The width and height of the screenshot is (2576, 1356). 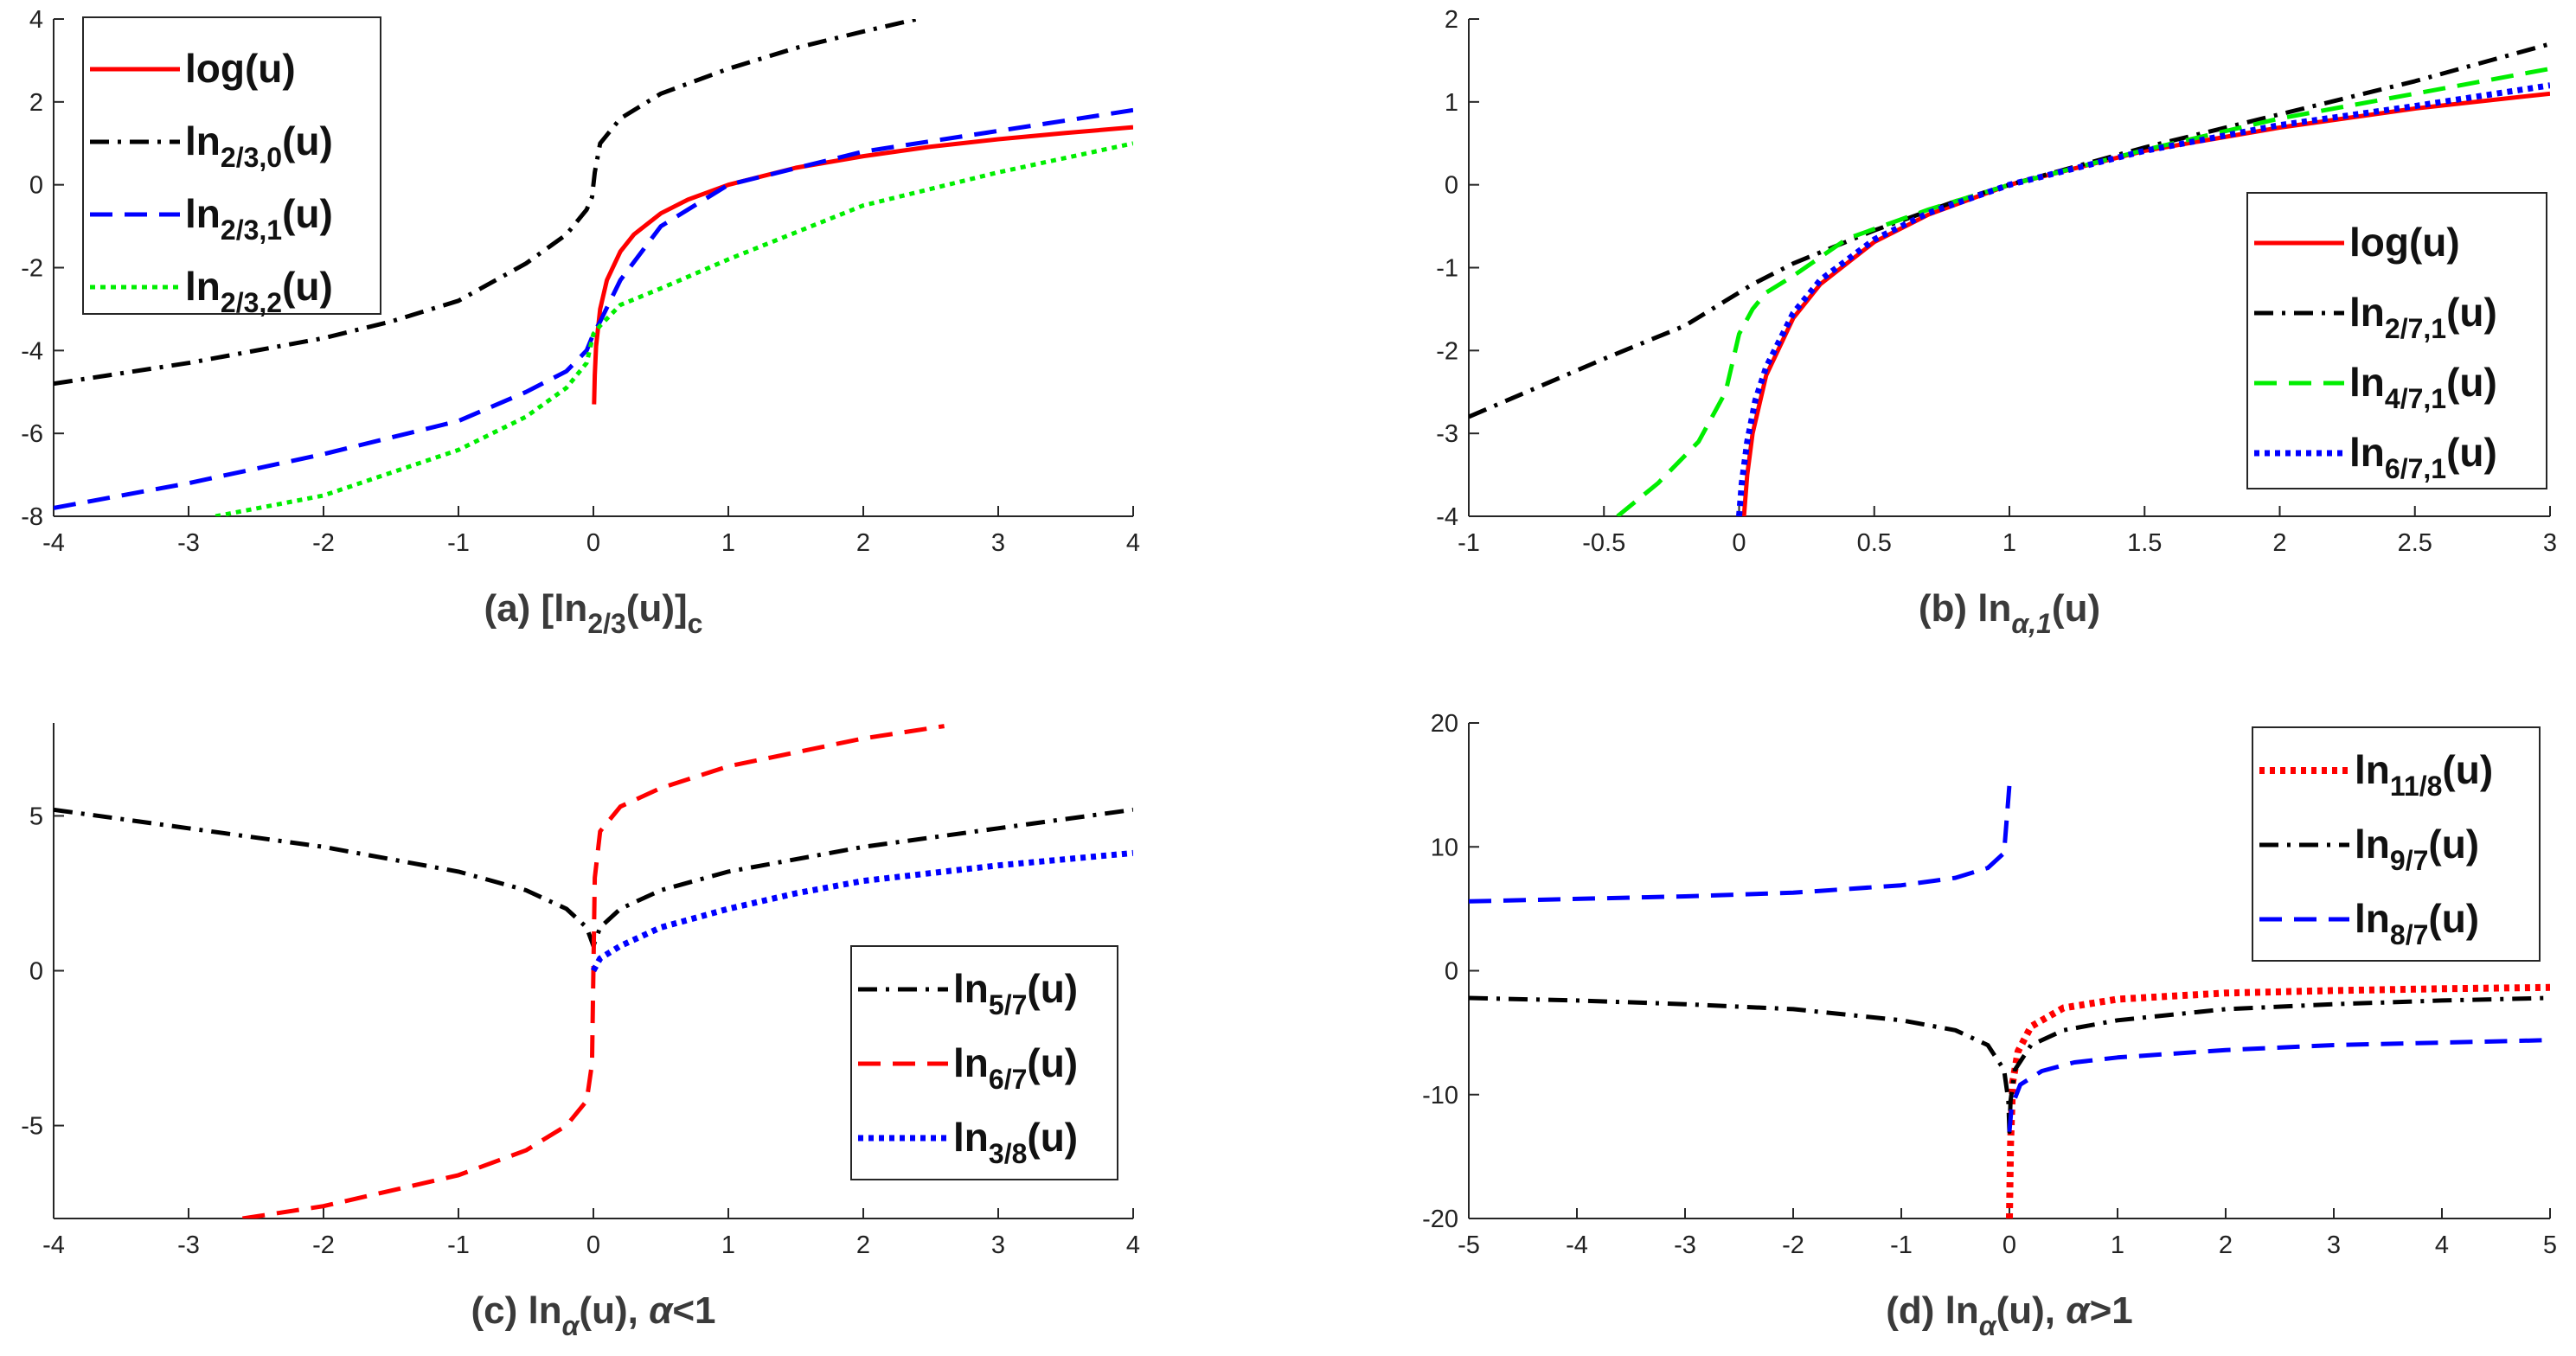 I want to click on y-tick-label: -8, so click(x=32, y=517).